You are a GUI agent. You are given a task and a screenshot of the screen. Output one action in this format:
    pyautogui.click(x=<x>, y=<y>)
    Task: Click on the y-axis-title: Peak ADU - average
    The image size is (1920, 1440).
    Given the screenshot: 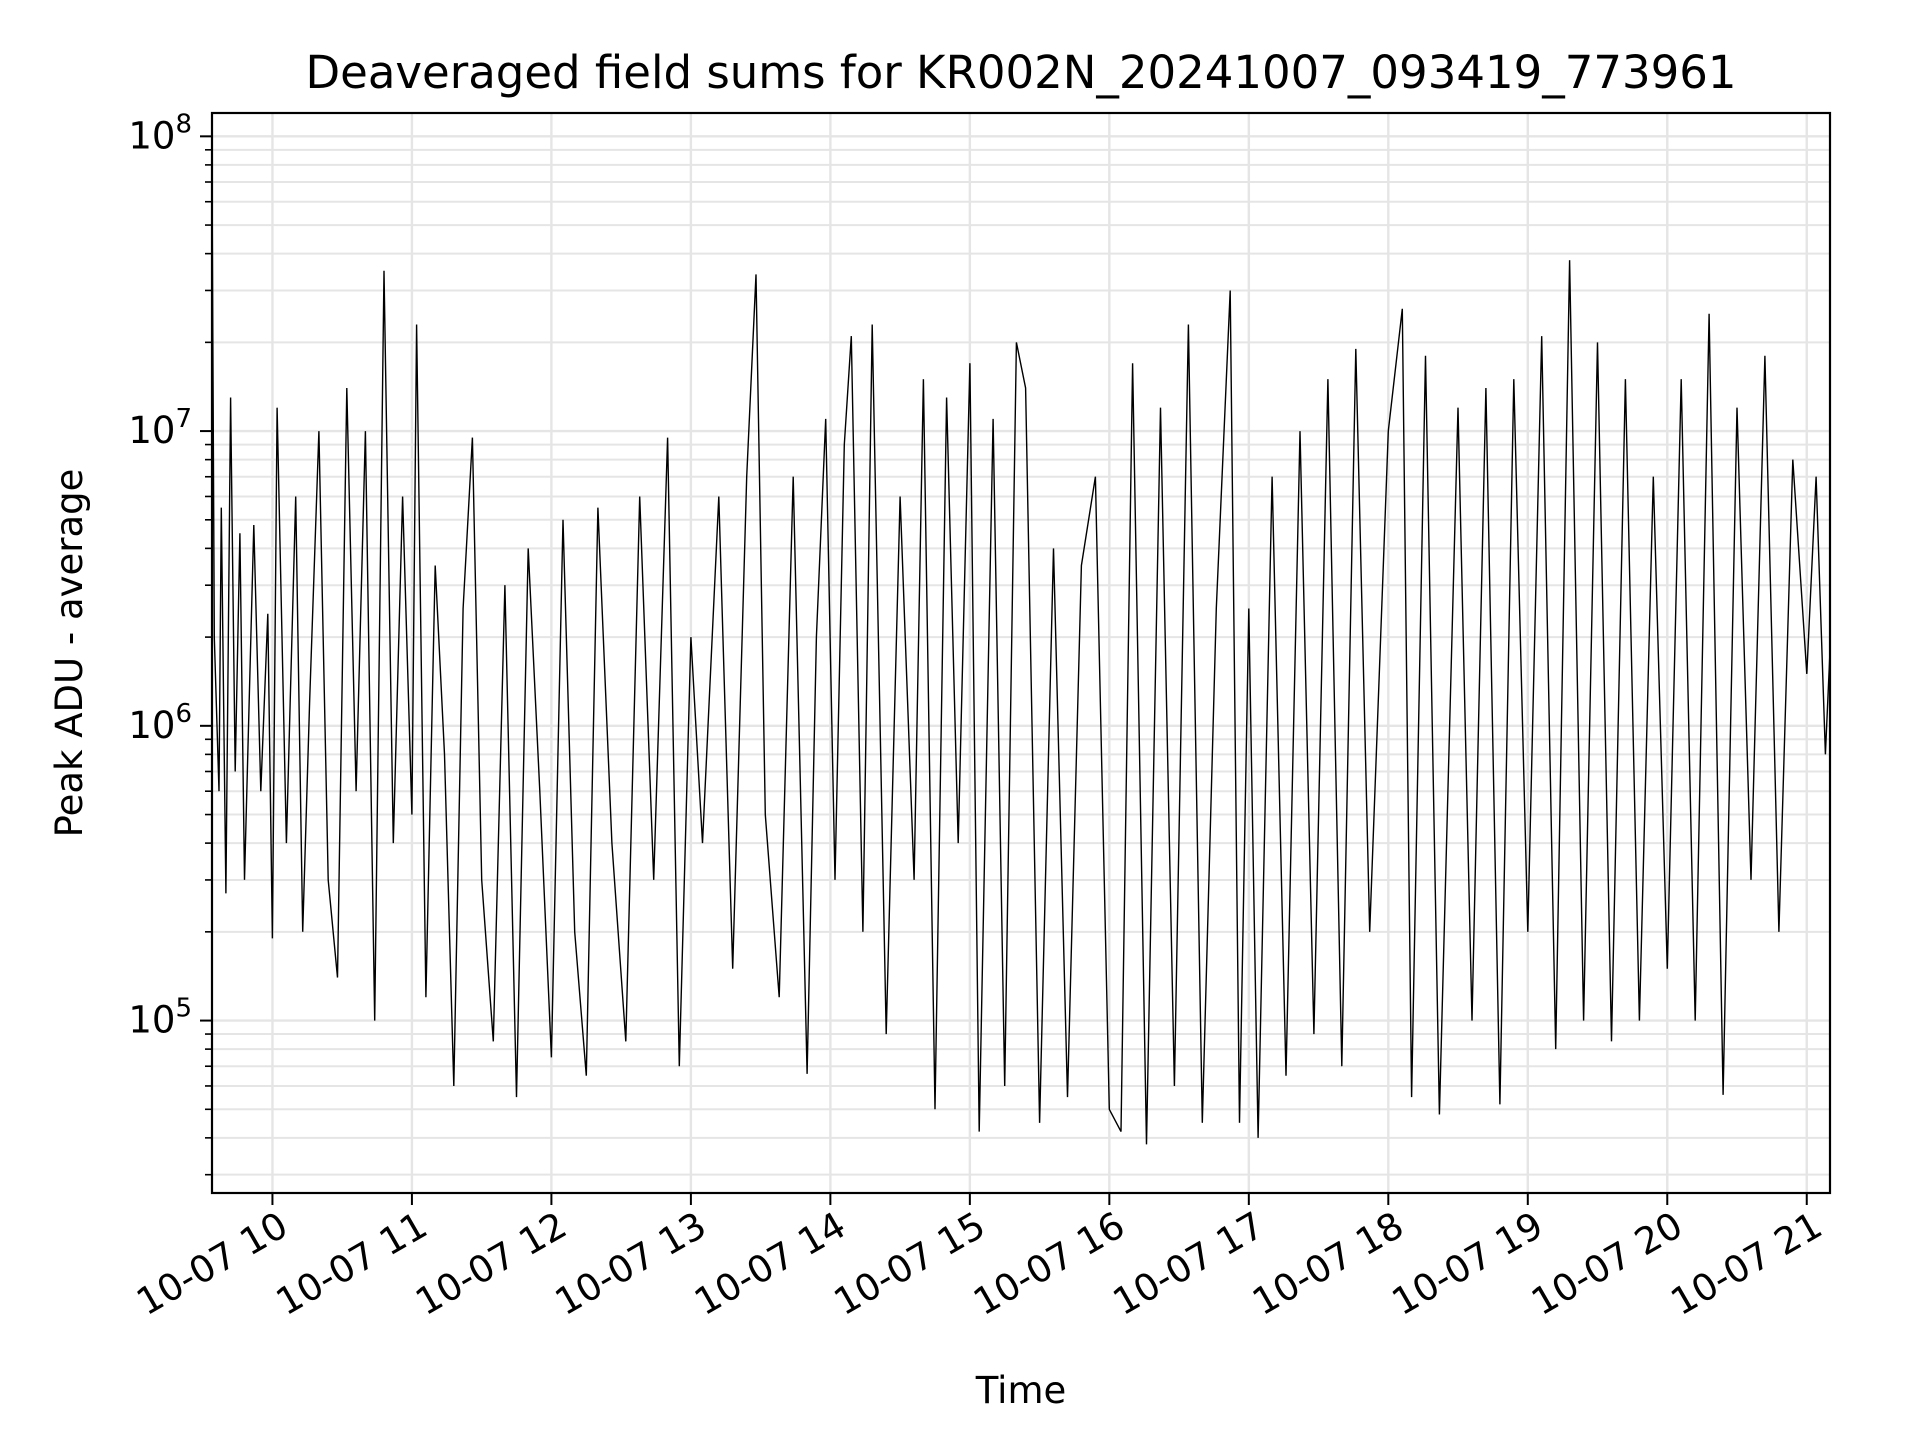 What is the action you would take?
    pyautogui.click(x=69, y=653)
    